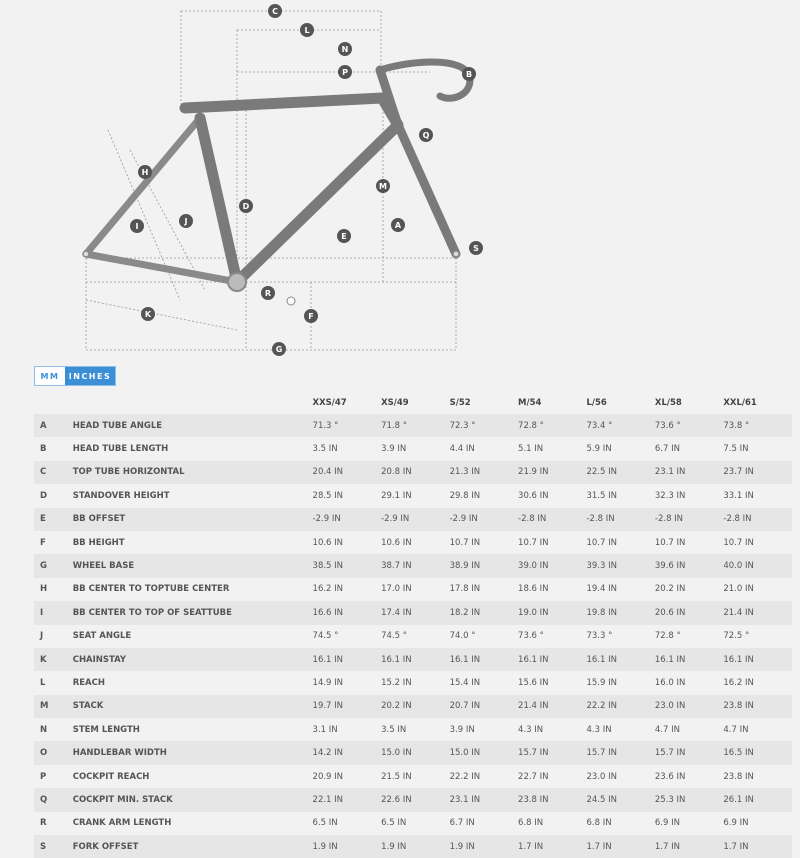 The height and width of the screenshot is (858, 800). What do you see at coordinates (90, 376) in the screenshot?
I see `unit-inches-button: INCHES` at bounding box center [90, 376].